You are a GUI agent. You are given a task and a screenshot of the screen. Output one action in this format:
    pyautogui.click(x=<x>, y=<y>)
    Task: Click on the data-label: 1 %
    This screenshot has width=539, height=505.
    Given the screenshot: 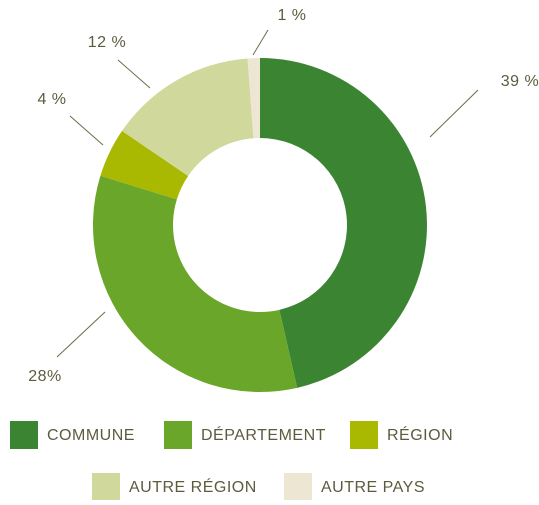 What is the action you would take?
    pyautogui.click(x=291, y=15)
    